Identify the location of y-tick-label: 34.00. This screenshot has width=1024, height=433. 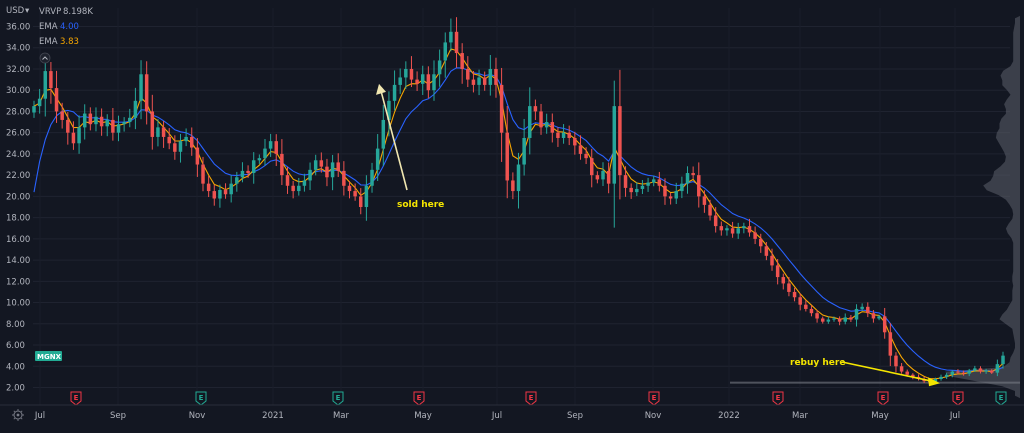
(18, 49).